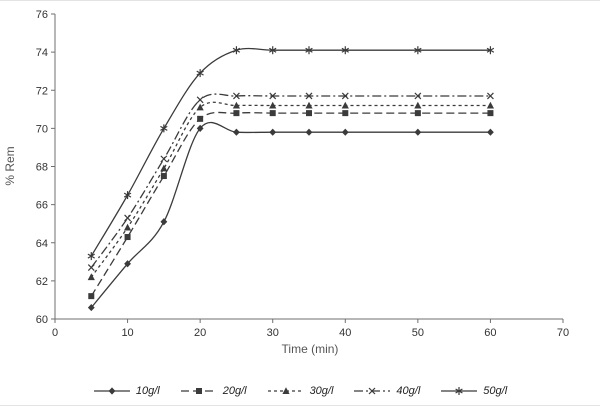 Image resolution: width=600 pixels, height=406 pixels. What do you see at coordinates (147, 391) in the screenshot?
I see `legend-label: 10g/l` at bounding box center [147, 391].